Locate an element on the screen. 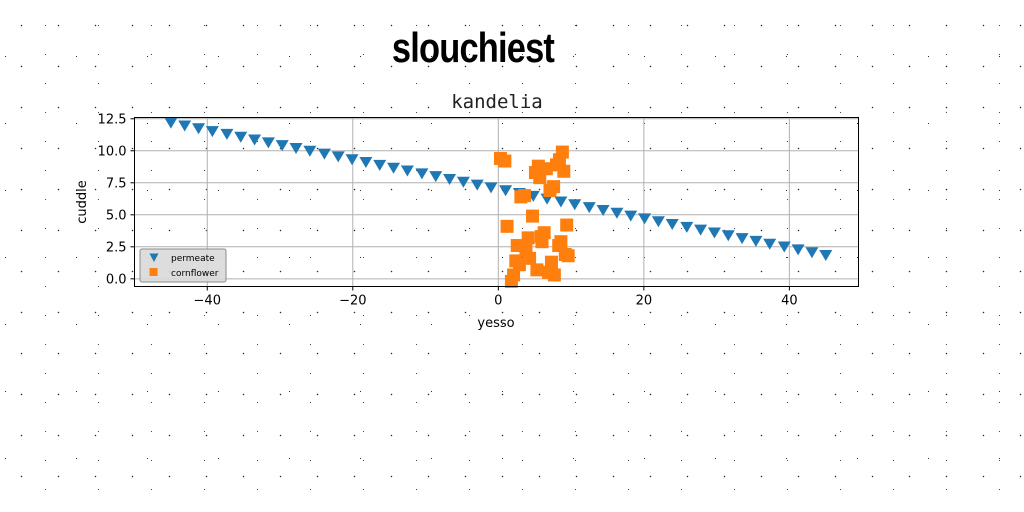  x-tick-label: 40 is located at coordinates (789, 301).